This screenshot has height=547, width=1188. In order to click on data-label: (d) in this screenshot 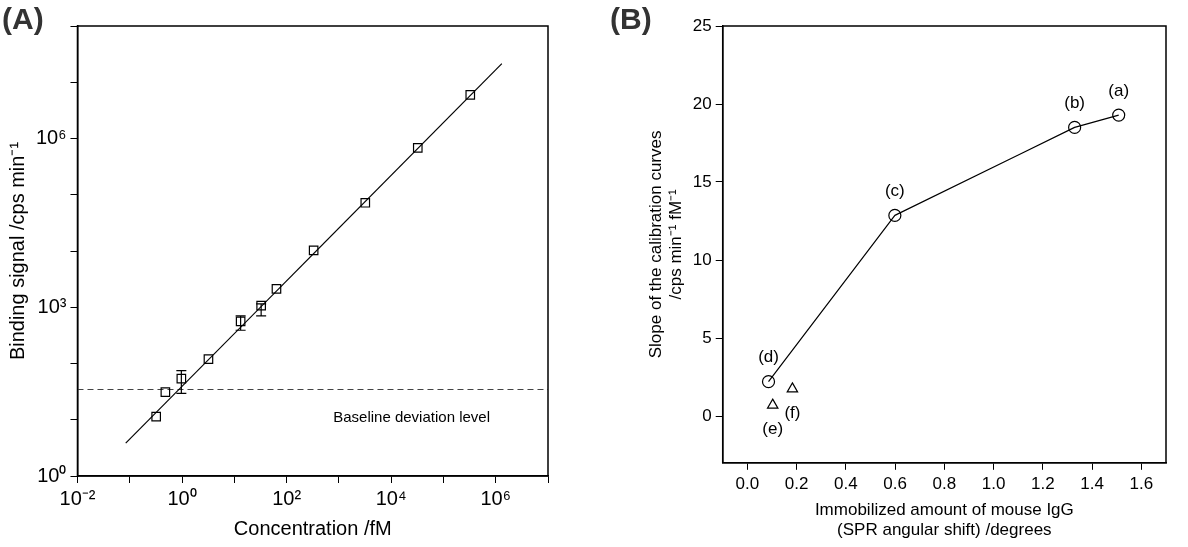, I will do `click(768, 357)`.